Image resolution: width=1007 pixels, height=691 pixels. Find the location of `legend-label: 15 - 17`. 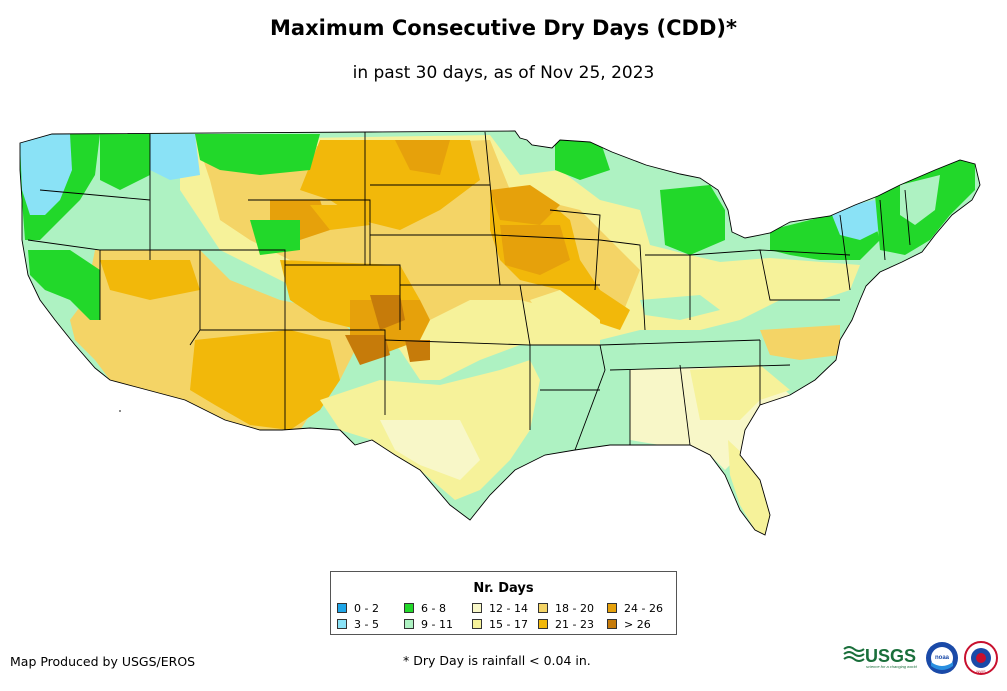

legend-label: 15 - 17 is located at coordinates (508, 624).